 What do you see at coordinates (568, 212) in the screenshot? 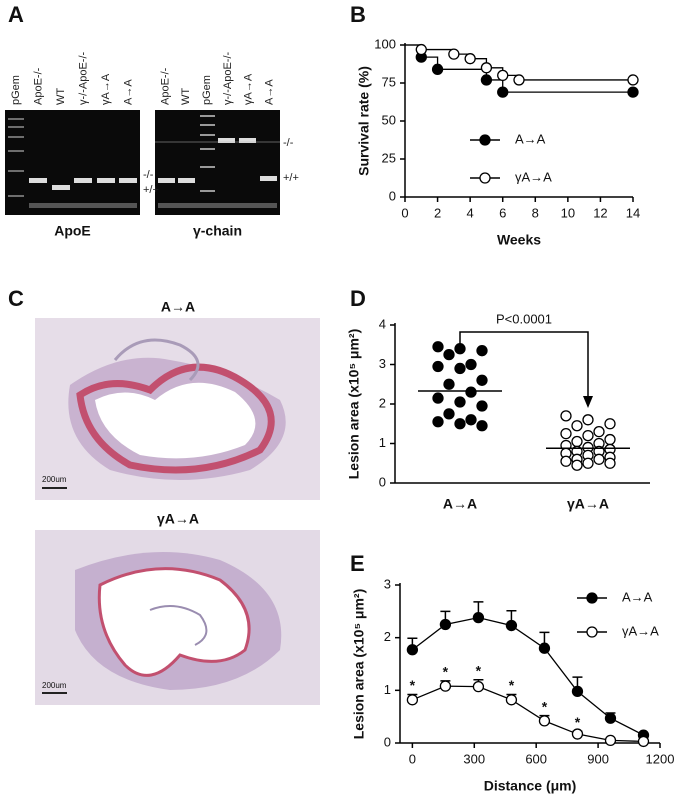
I see `x-tick-label: 10` at bounding box center [568, 212].